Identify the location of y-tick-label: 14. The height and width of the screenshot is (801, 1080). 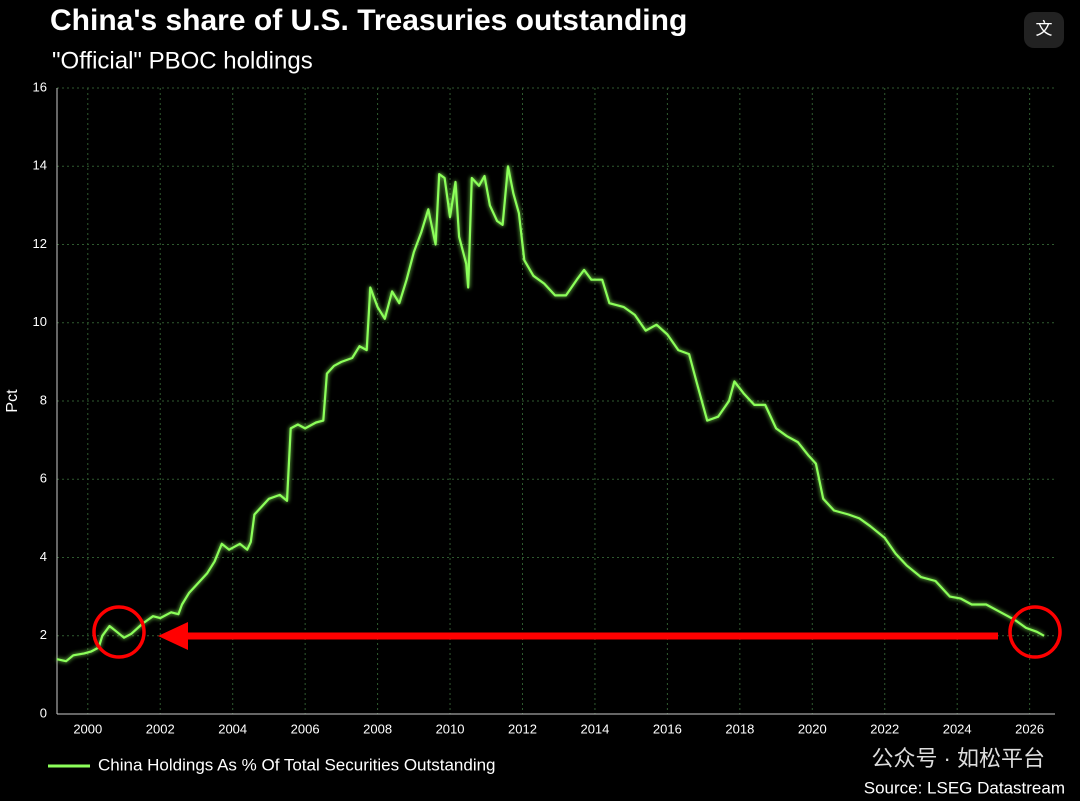
(40, 165).